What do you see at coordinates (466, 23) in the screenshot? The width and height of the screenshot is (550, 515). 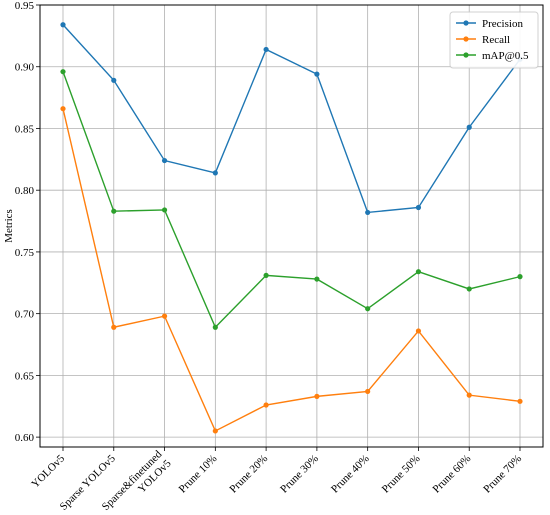 I see `legend-marker-precision` at bounding box center [466, 23].